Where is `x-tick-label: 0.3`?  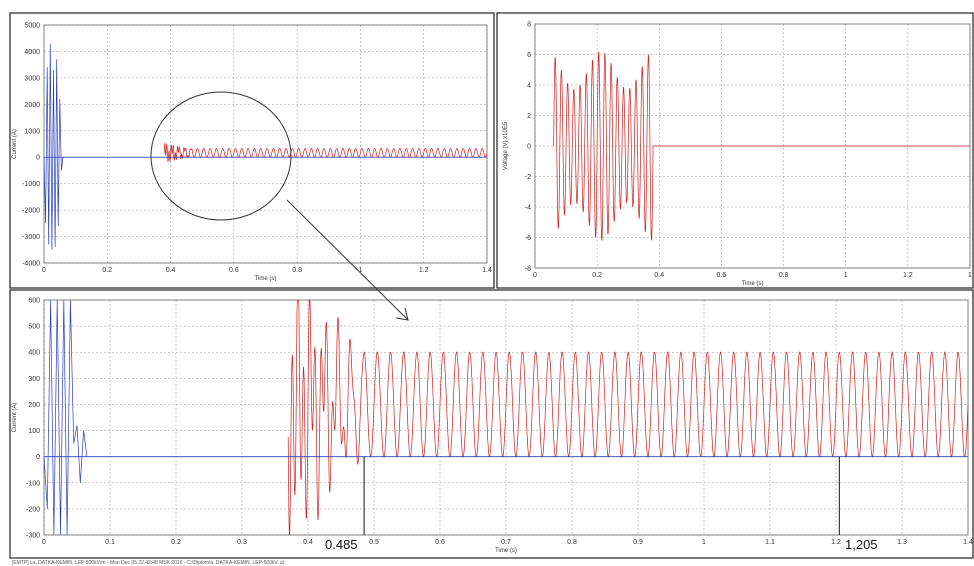 x-tick-label: 0.3 is located at coordinates (242, 542).